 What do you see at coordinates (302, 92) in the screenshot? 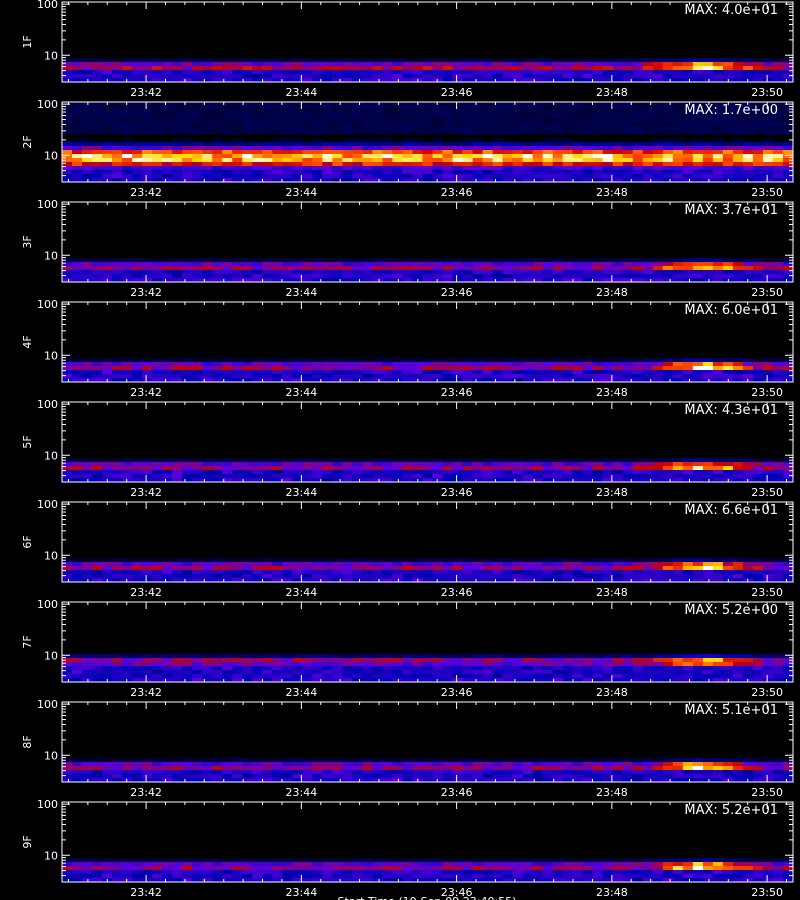
I see `x-tick-label: 23:44` at bounding box center [302, 92].